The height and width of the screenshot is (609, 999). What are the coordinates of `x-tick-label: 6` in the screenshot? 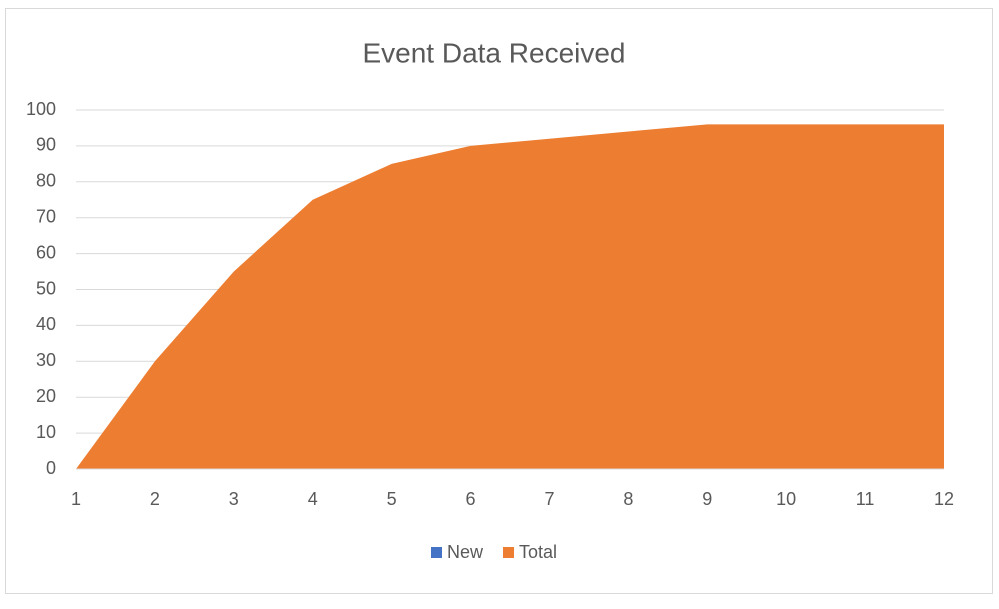 It's located at (471, 499).